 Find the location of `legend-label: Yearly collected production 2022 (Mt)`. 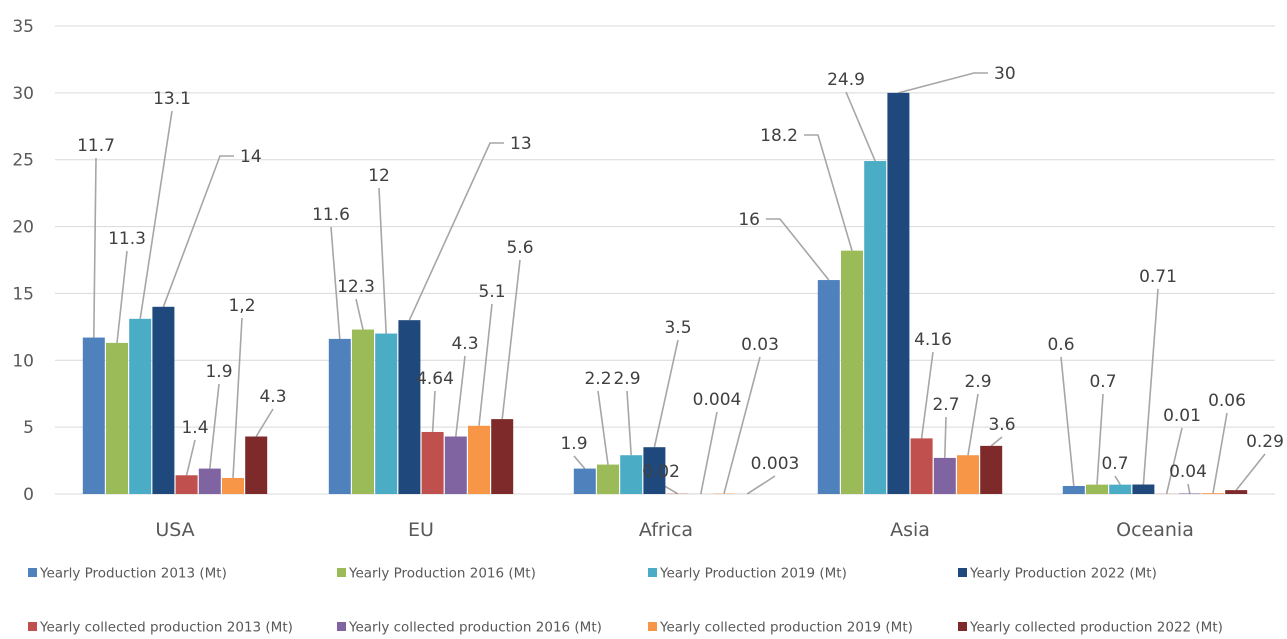

legend-label: Yearly collected production 2022 (Mt) is located at coordinates (1096, 628).